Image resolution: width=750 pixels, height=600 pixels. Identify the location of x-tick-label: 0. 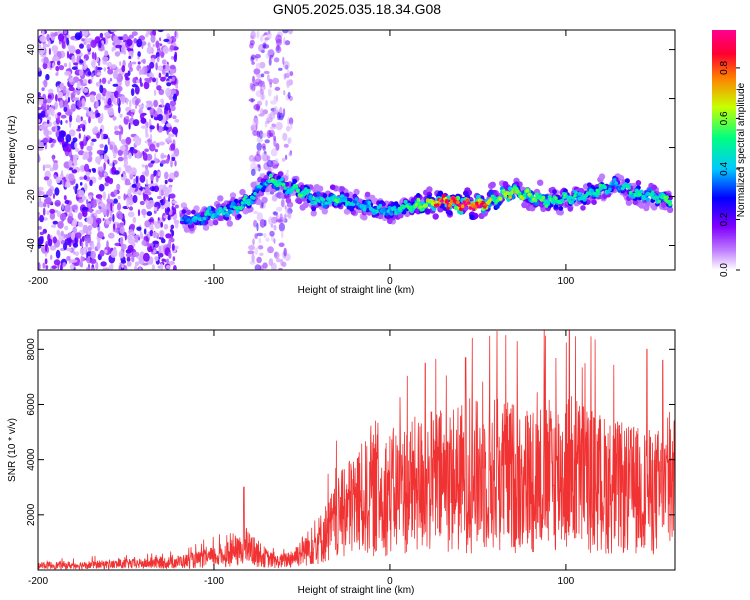
(390, 581).